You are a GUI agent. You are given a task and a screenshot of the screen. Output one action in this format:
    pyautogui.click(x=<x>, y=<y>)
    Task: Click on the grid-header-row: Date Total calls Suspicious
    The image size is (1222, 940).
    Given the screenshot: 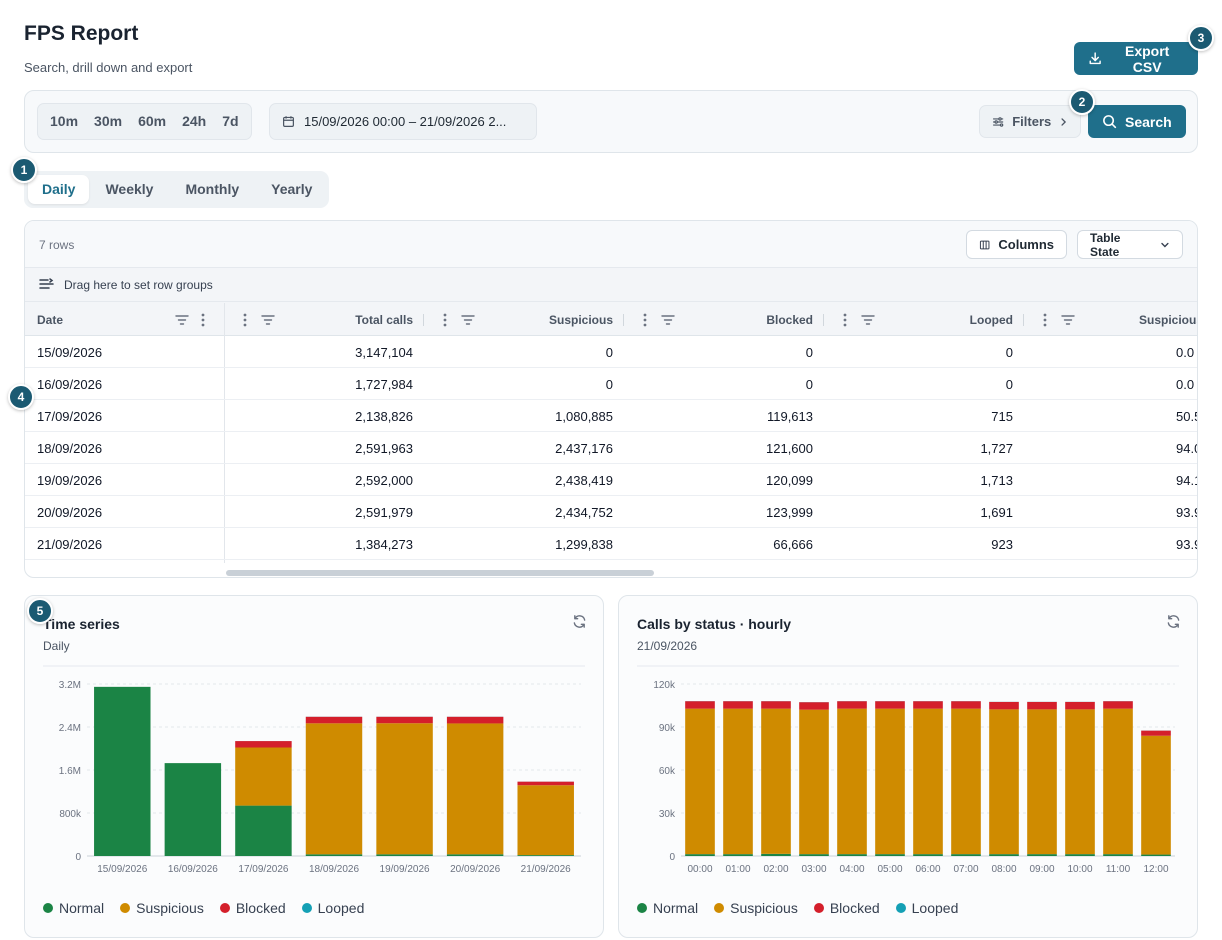 What is the action you would take?
    pyautogui.click(x=611, y=318)
    